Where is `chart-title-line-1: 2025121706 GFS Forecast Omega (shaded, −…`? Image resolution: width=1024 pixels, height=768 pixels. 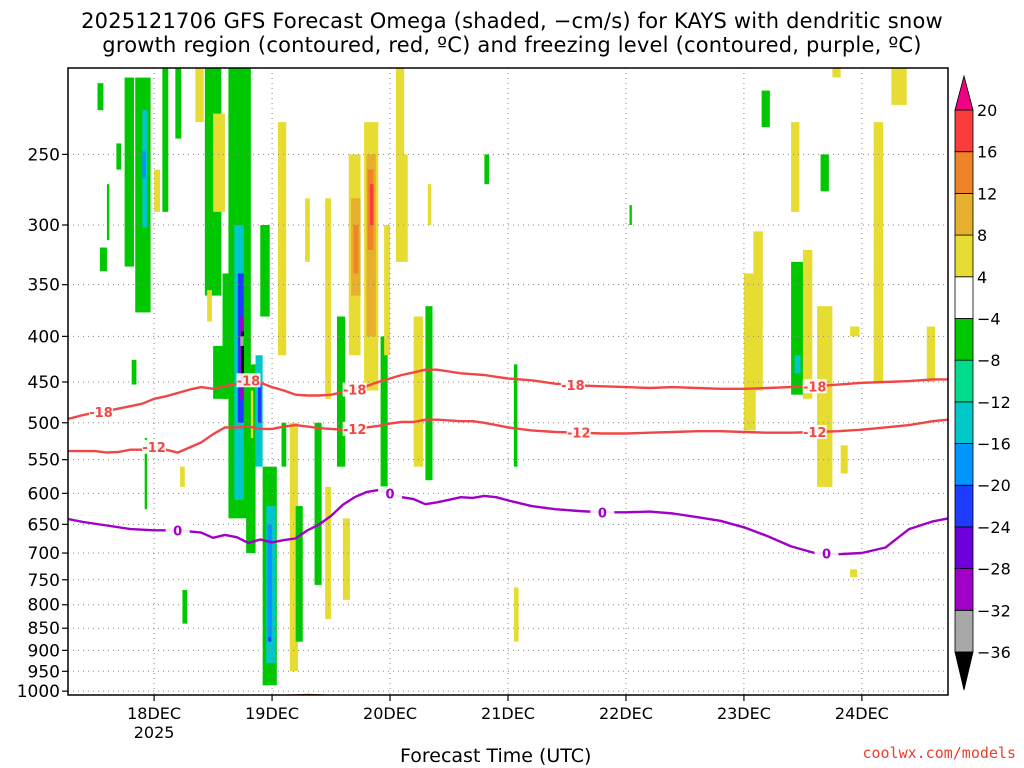 chart-title-line-1: 2025121706 GFS Forecast Omega (shaded, −… is located at coordinates (512, 21).